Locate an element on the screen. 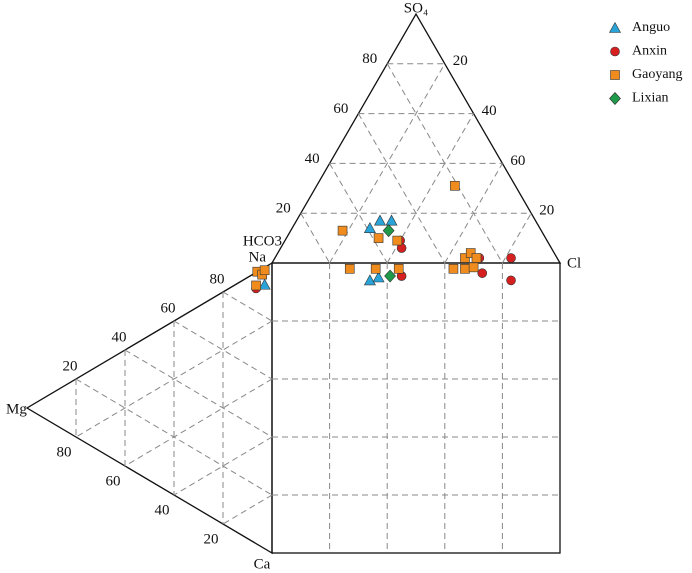 This screenshot has height=573, width=692. legend-label: Anguo is located at coordinates (651, 27).